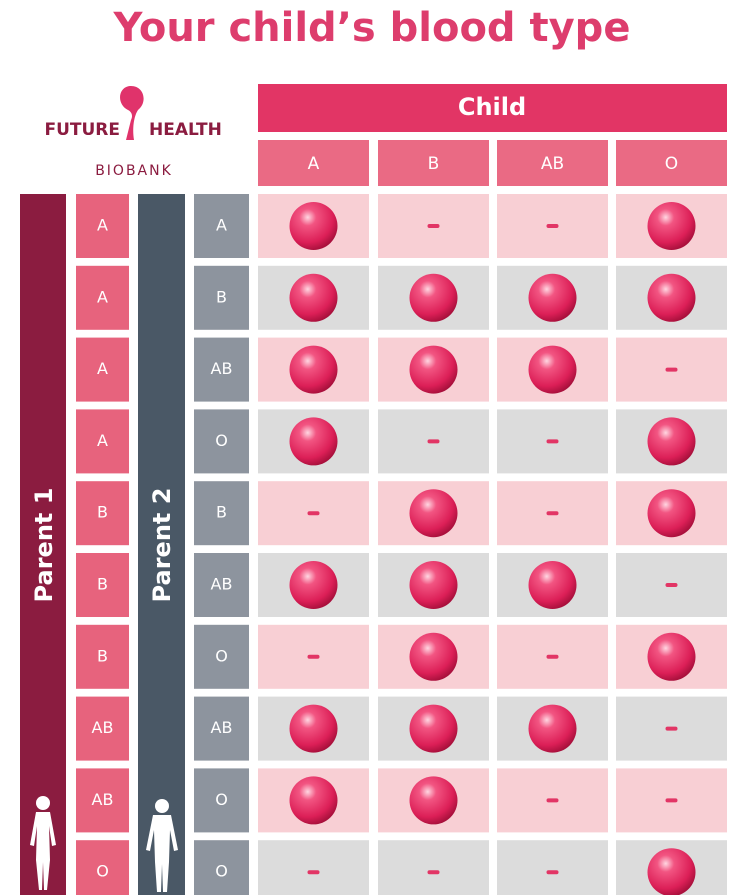 This screenshot has height=895, width=735. What do you see at coordinates (132, 113) in the screenshot?
I see `logo-drop` at bounding box center [132, 113].